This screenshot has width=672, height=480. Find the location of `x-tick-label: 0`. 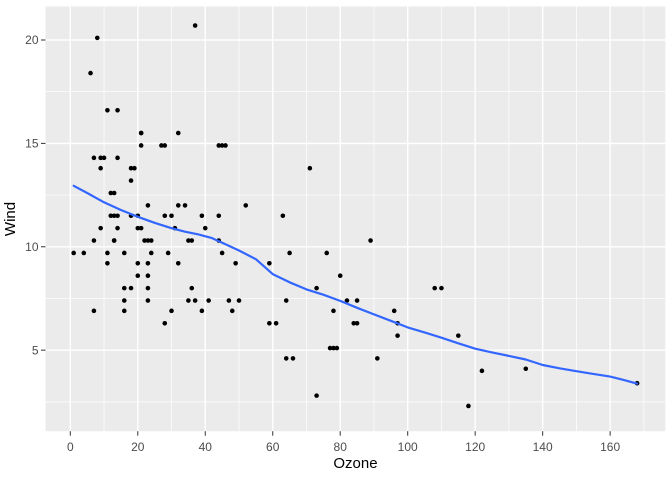

x-tick-label: 0 is located at coordinates (70, 447).